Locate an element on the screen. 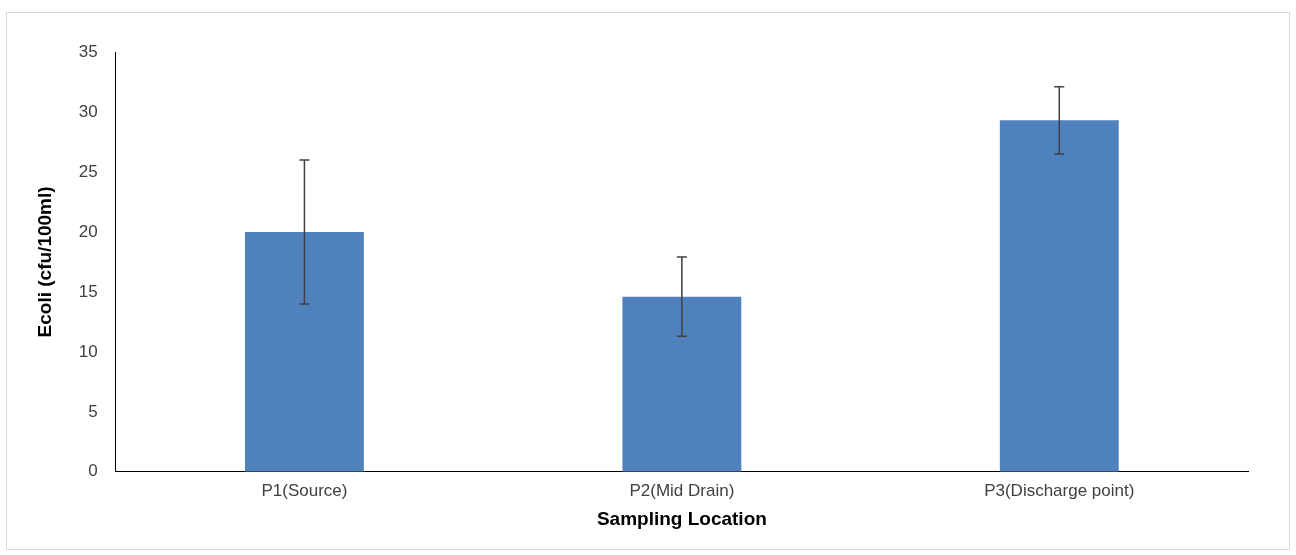 This screenshot has width=1296, height=555. x-tick-label: P2(Mid Drain) is located at coordinates (682, 490).